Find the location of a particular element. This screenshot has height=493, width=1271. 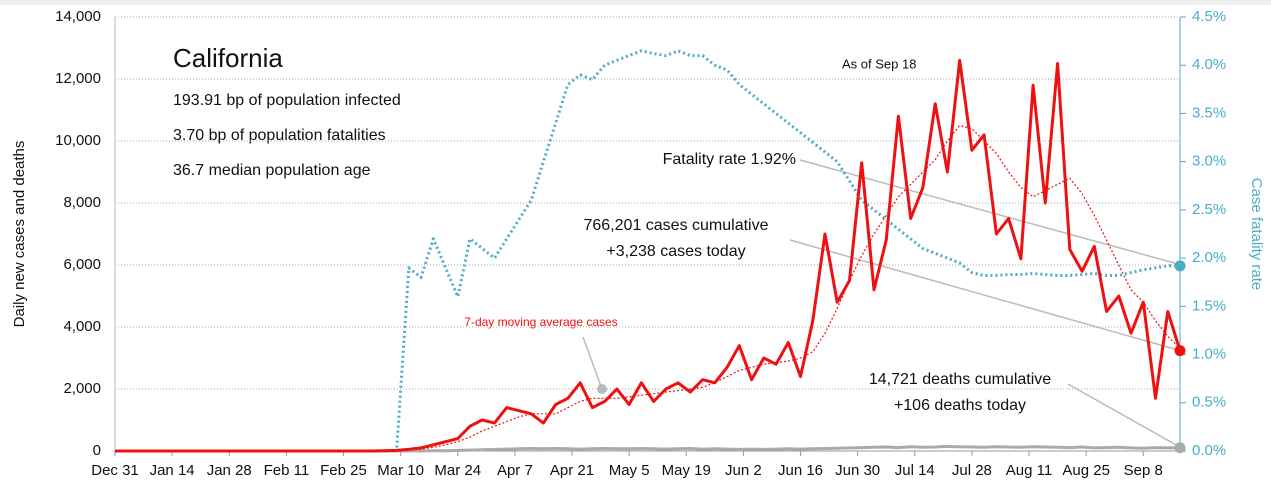

x-tick-label: Jul 28 is located at coordinates (972, 470).